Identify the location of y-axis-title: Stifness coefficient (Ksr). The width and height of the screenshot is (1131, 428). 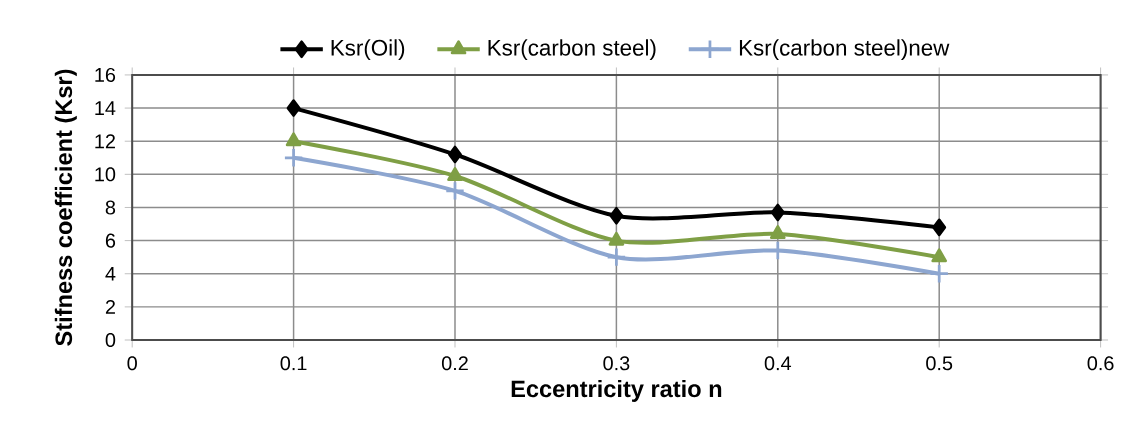
(65, 207).